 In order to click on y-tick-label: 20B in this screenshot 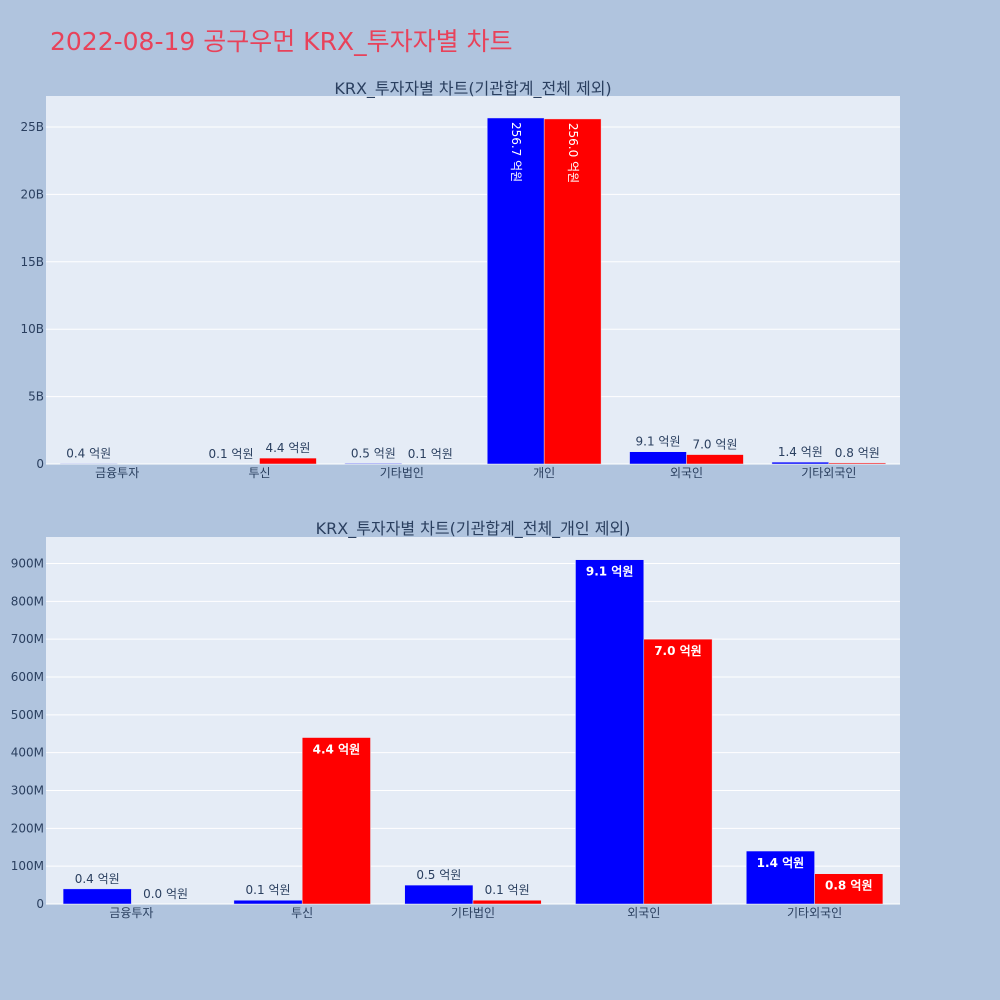, I will do `click(32, 194)`.